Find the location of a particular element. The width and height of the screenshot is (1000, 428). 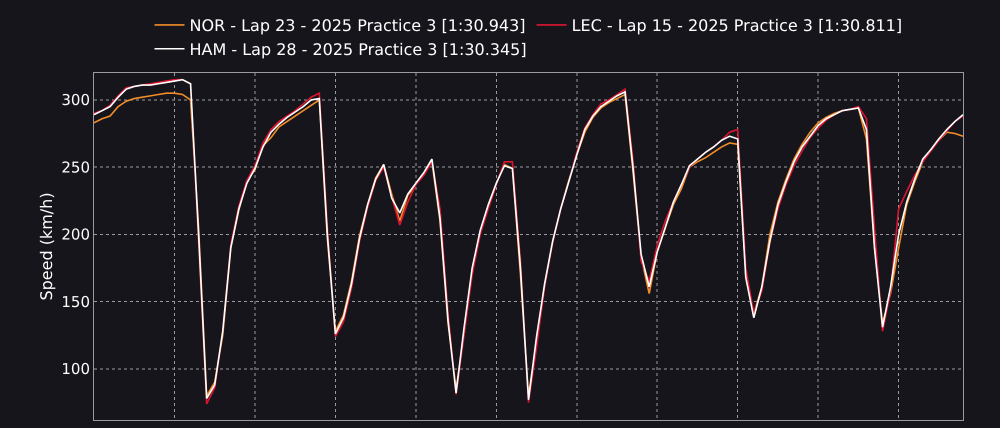

legend-label: HAM - Lap 28 - 2025 Practice 3 [1:30.345] is located at coordinates (358, 49).